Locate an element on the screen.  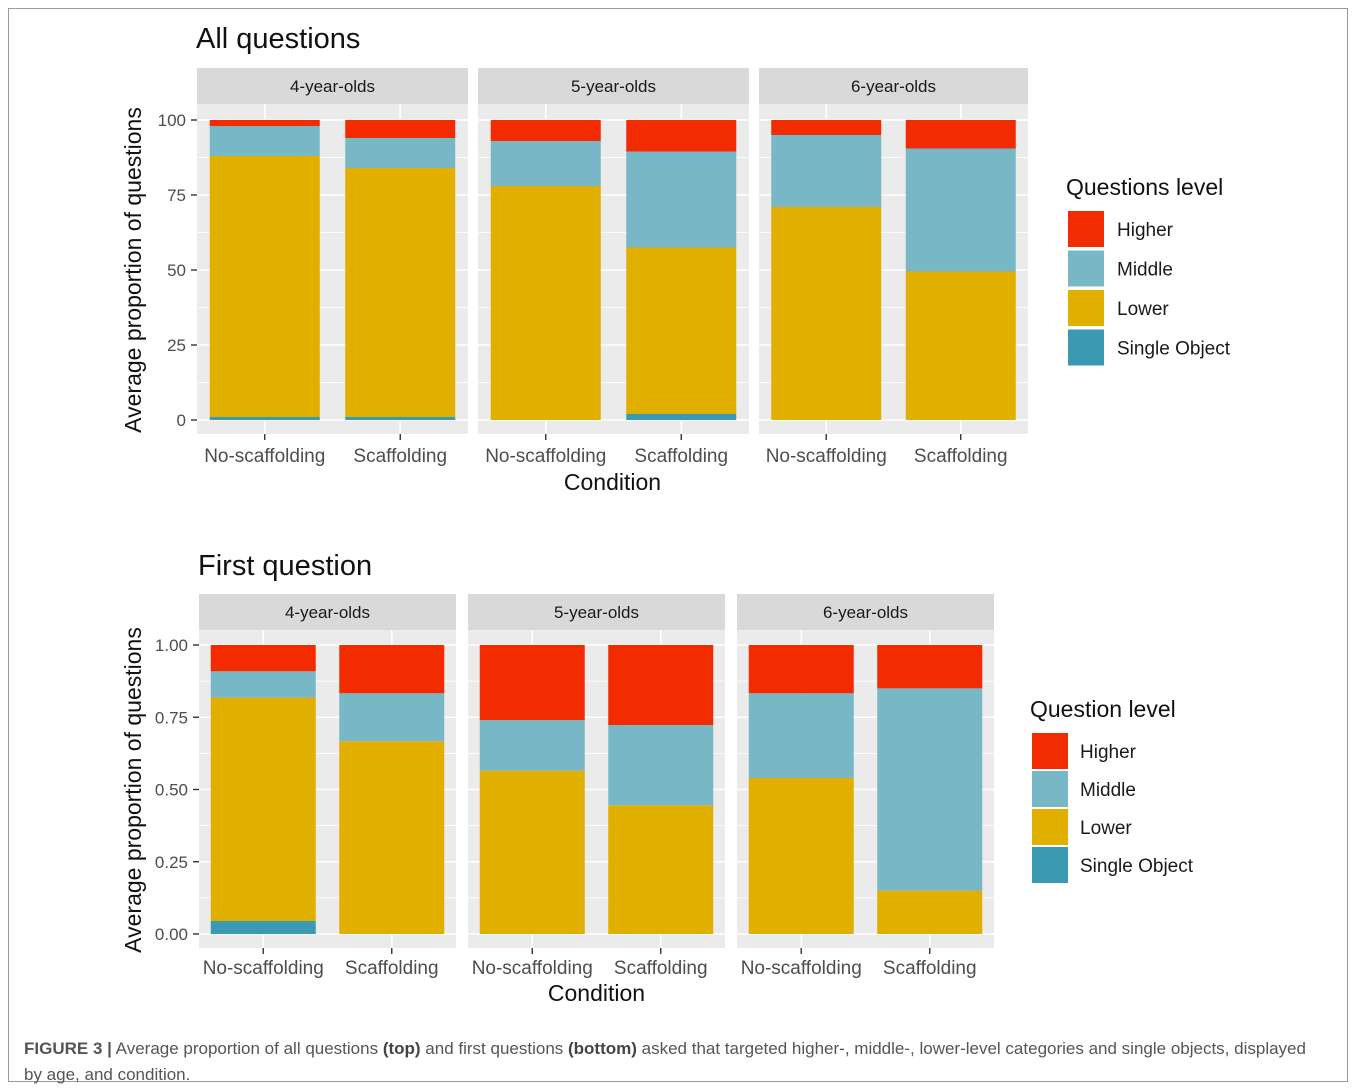
legend-key-single-object is located at coordinates (1086, 347).